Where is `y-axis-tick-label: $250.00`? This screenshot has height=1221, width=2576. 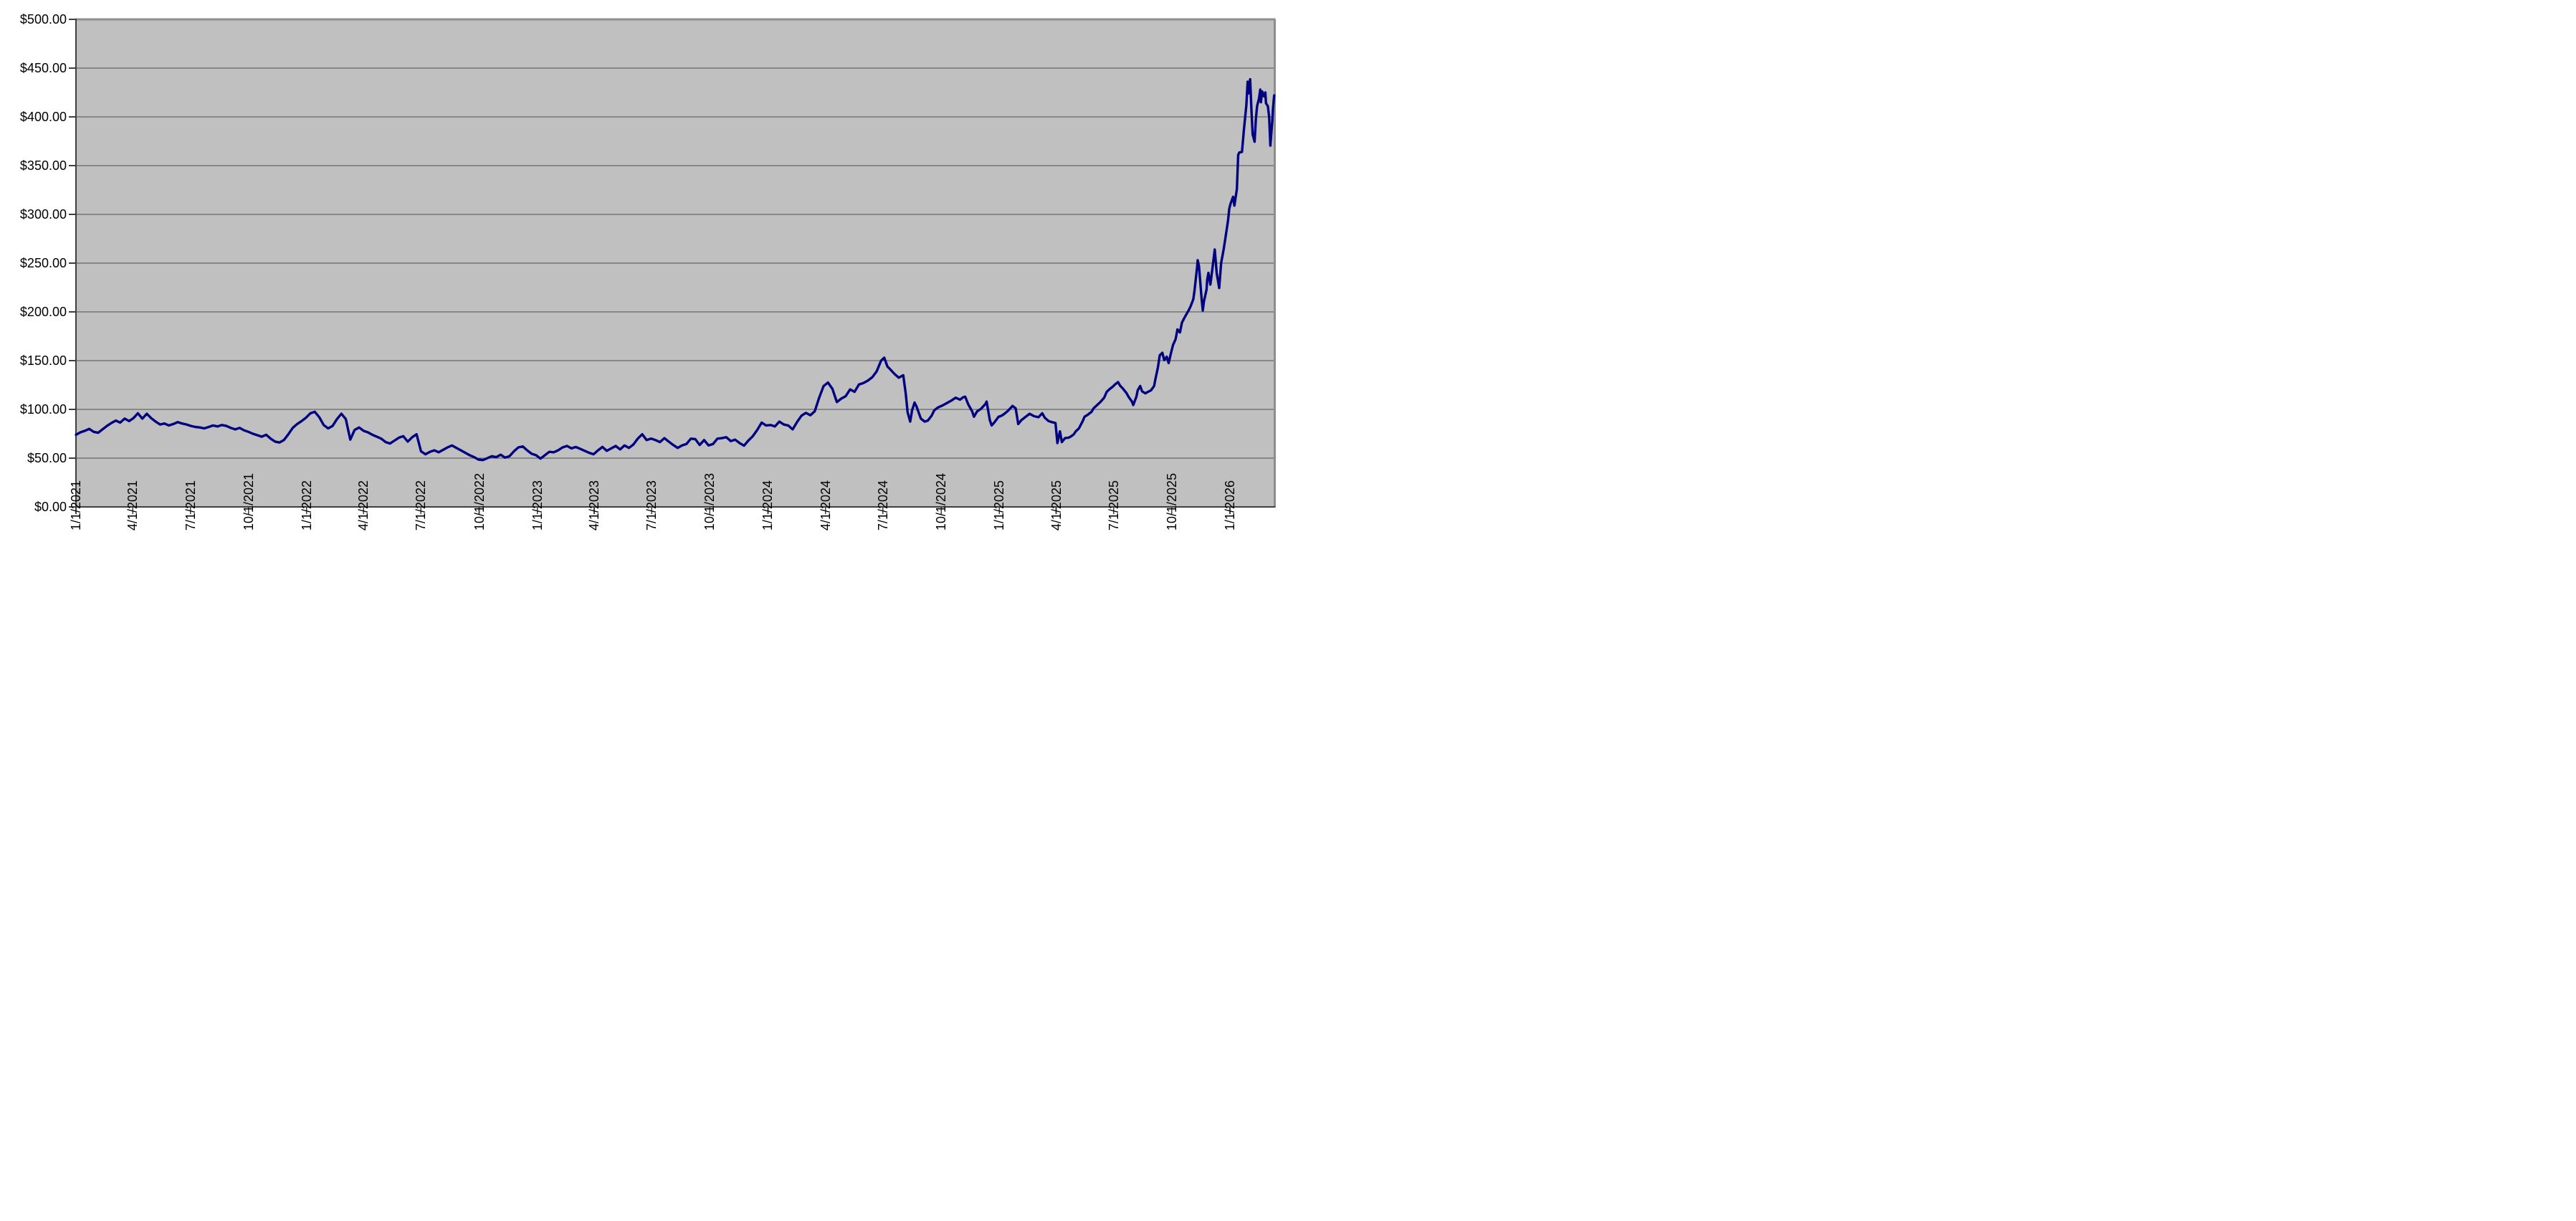
y-axis-tick-label: $250.00 is located at coordinates (43, 263).